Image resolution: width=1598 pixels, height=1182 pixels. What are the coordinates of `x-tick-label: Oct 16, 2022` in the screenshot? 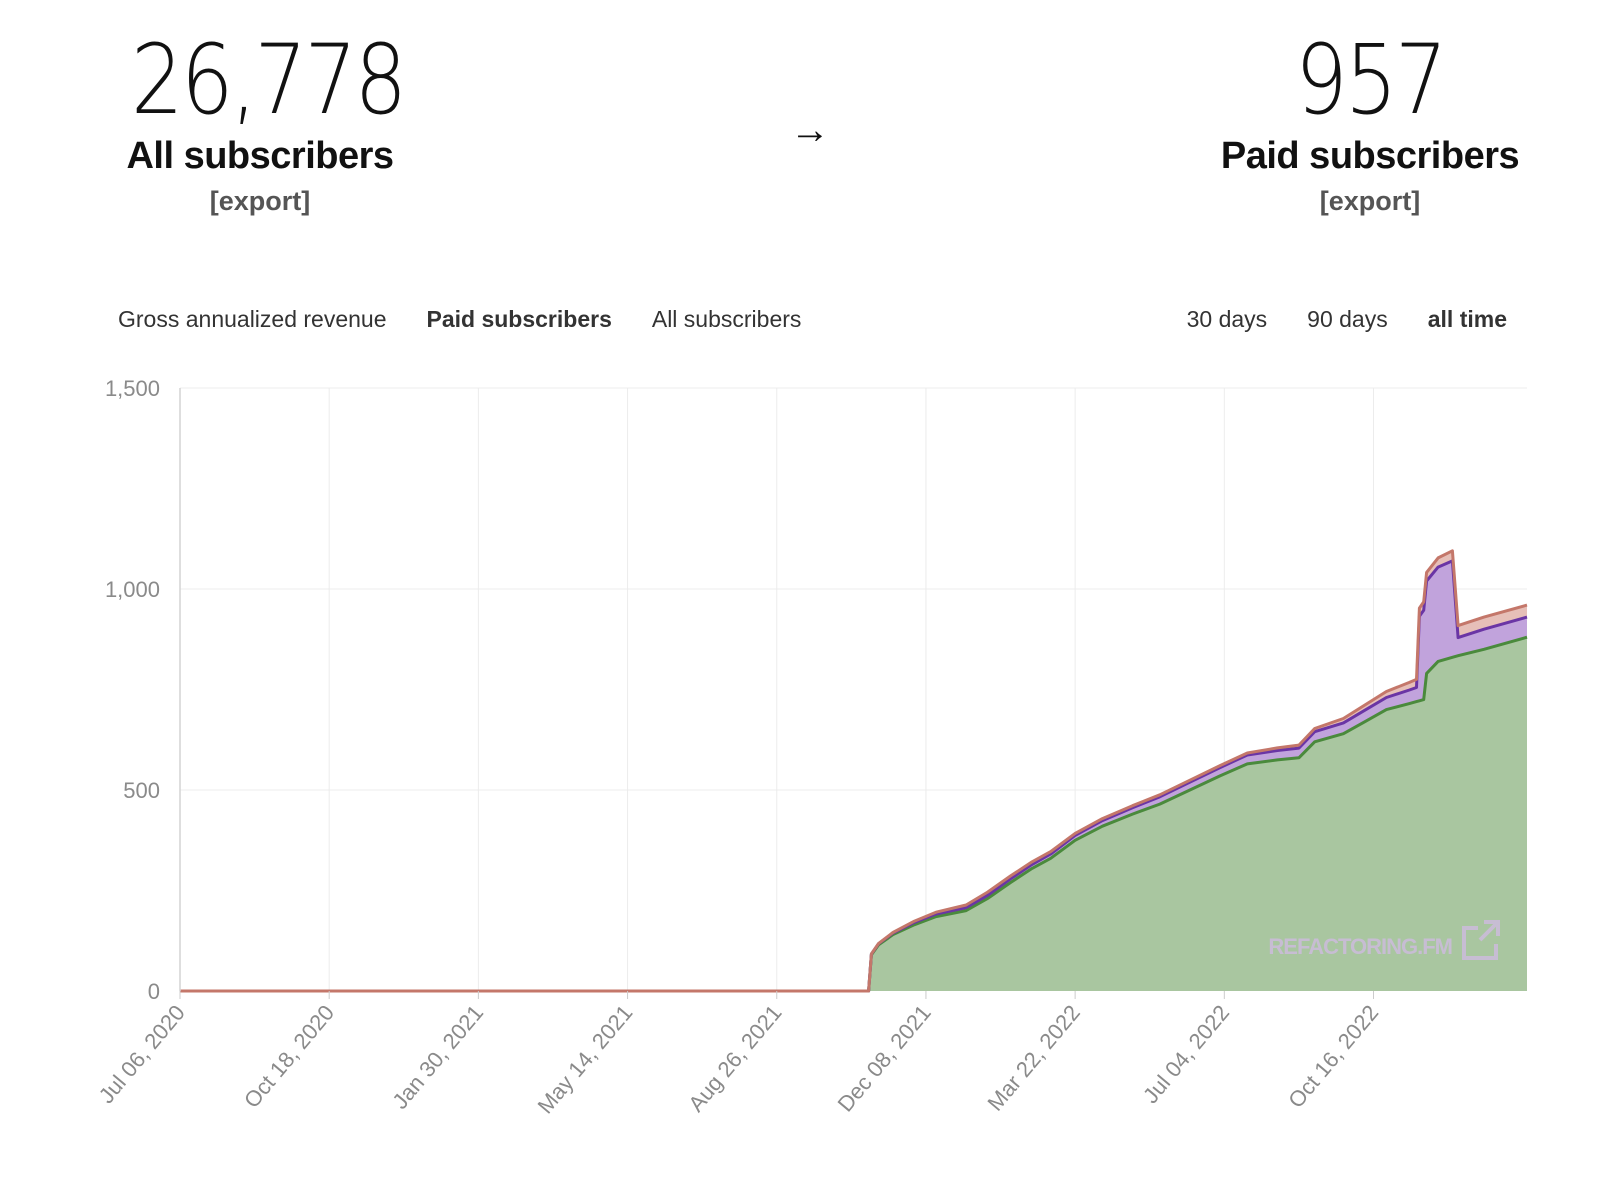 It's located at (1333, 1056).